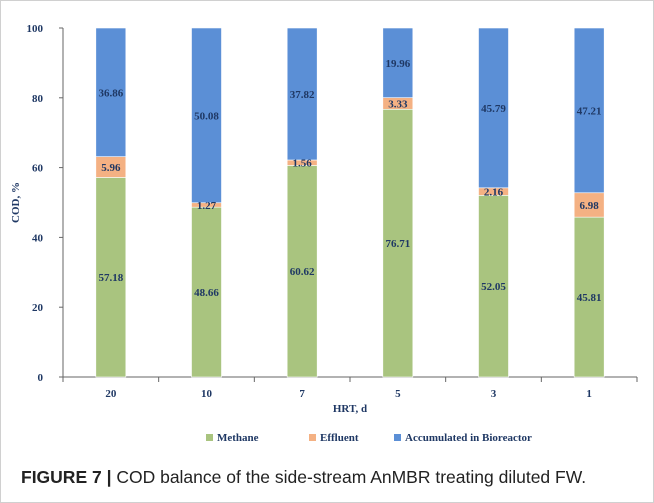 Image resolution: width=654 pixels, height=503 pixels. I want to click on data-label: 52.05, so click(493, 287).